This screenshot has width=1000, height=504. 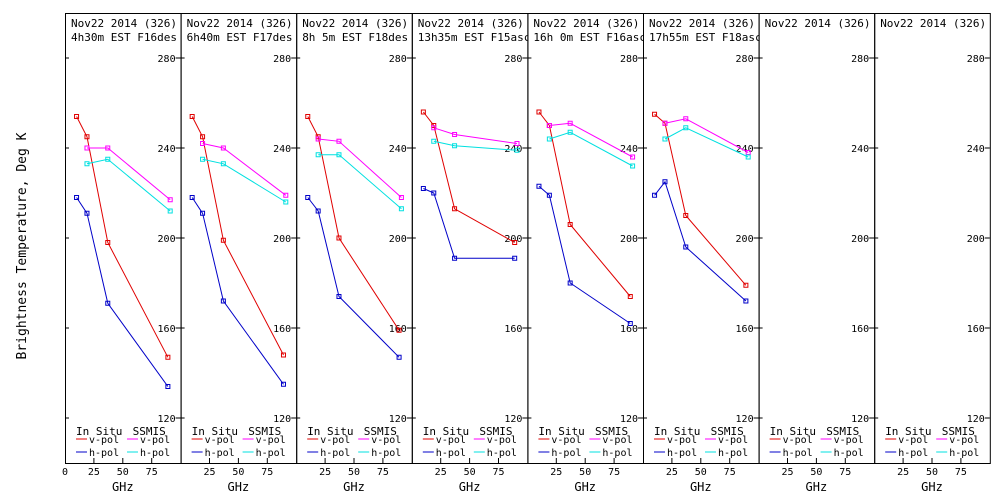 I want to click on panel-title: Nov22 2014 (326)4h30m EST F16des, so click(x=124, y=30).